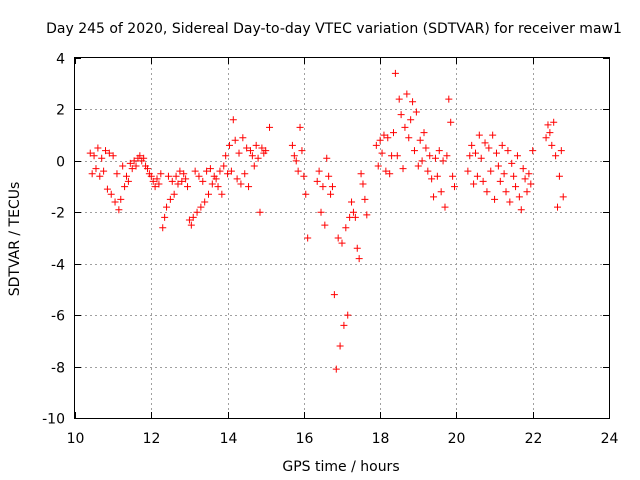 This screenshot has height=480, width=640. What do you see at coordinates (534, 439) in the screenshot?
I see `x-tick-label: 22` at bounding box center [534, 439].